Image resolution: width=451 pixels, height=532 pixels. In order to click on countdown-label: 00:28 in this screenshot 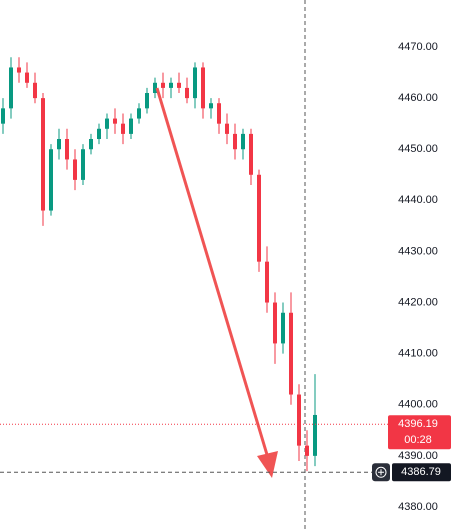, I will do `click(418, 440)`.